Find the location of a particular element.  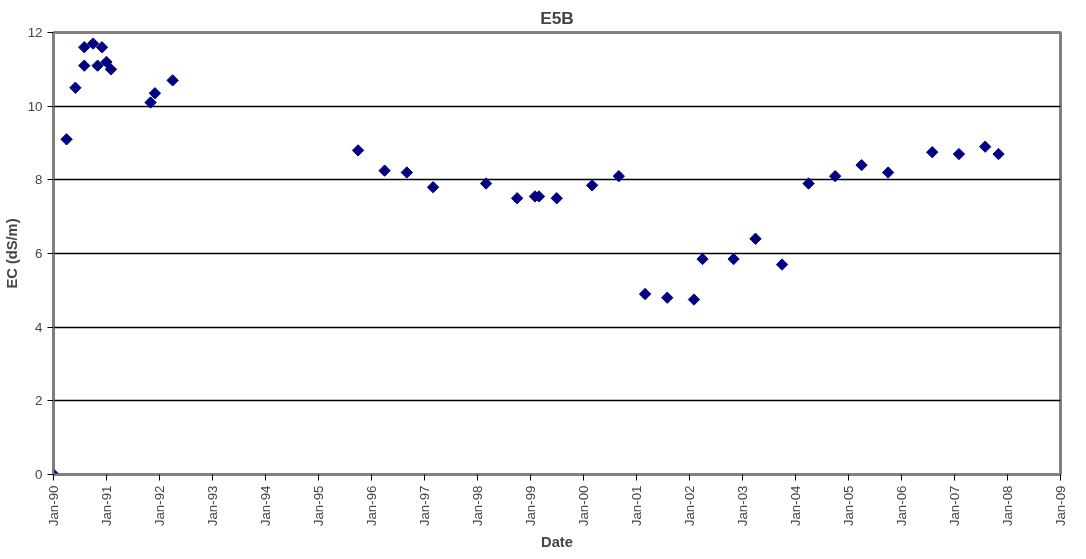

y-tick-label: 12 is located at coordinates (35, 32).